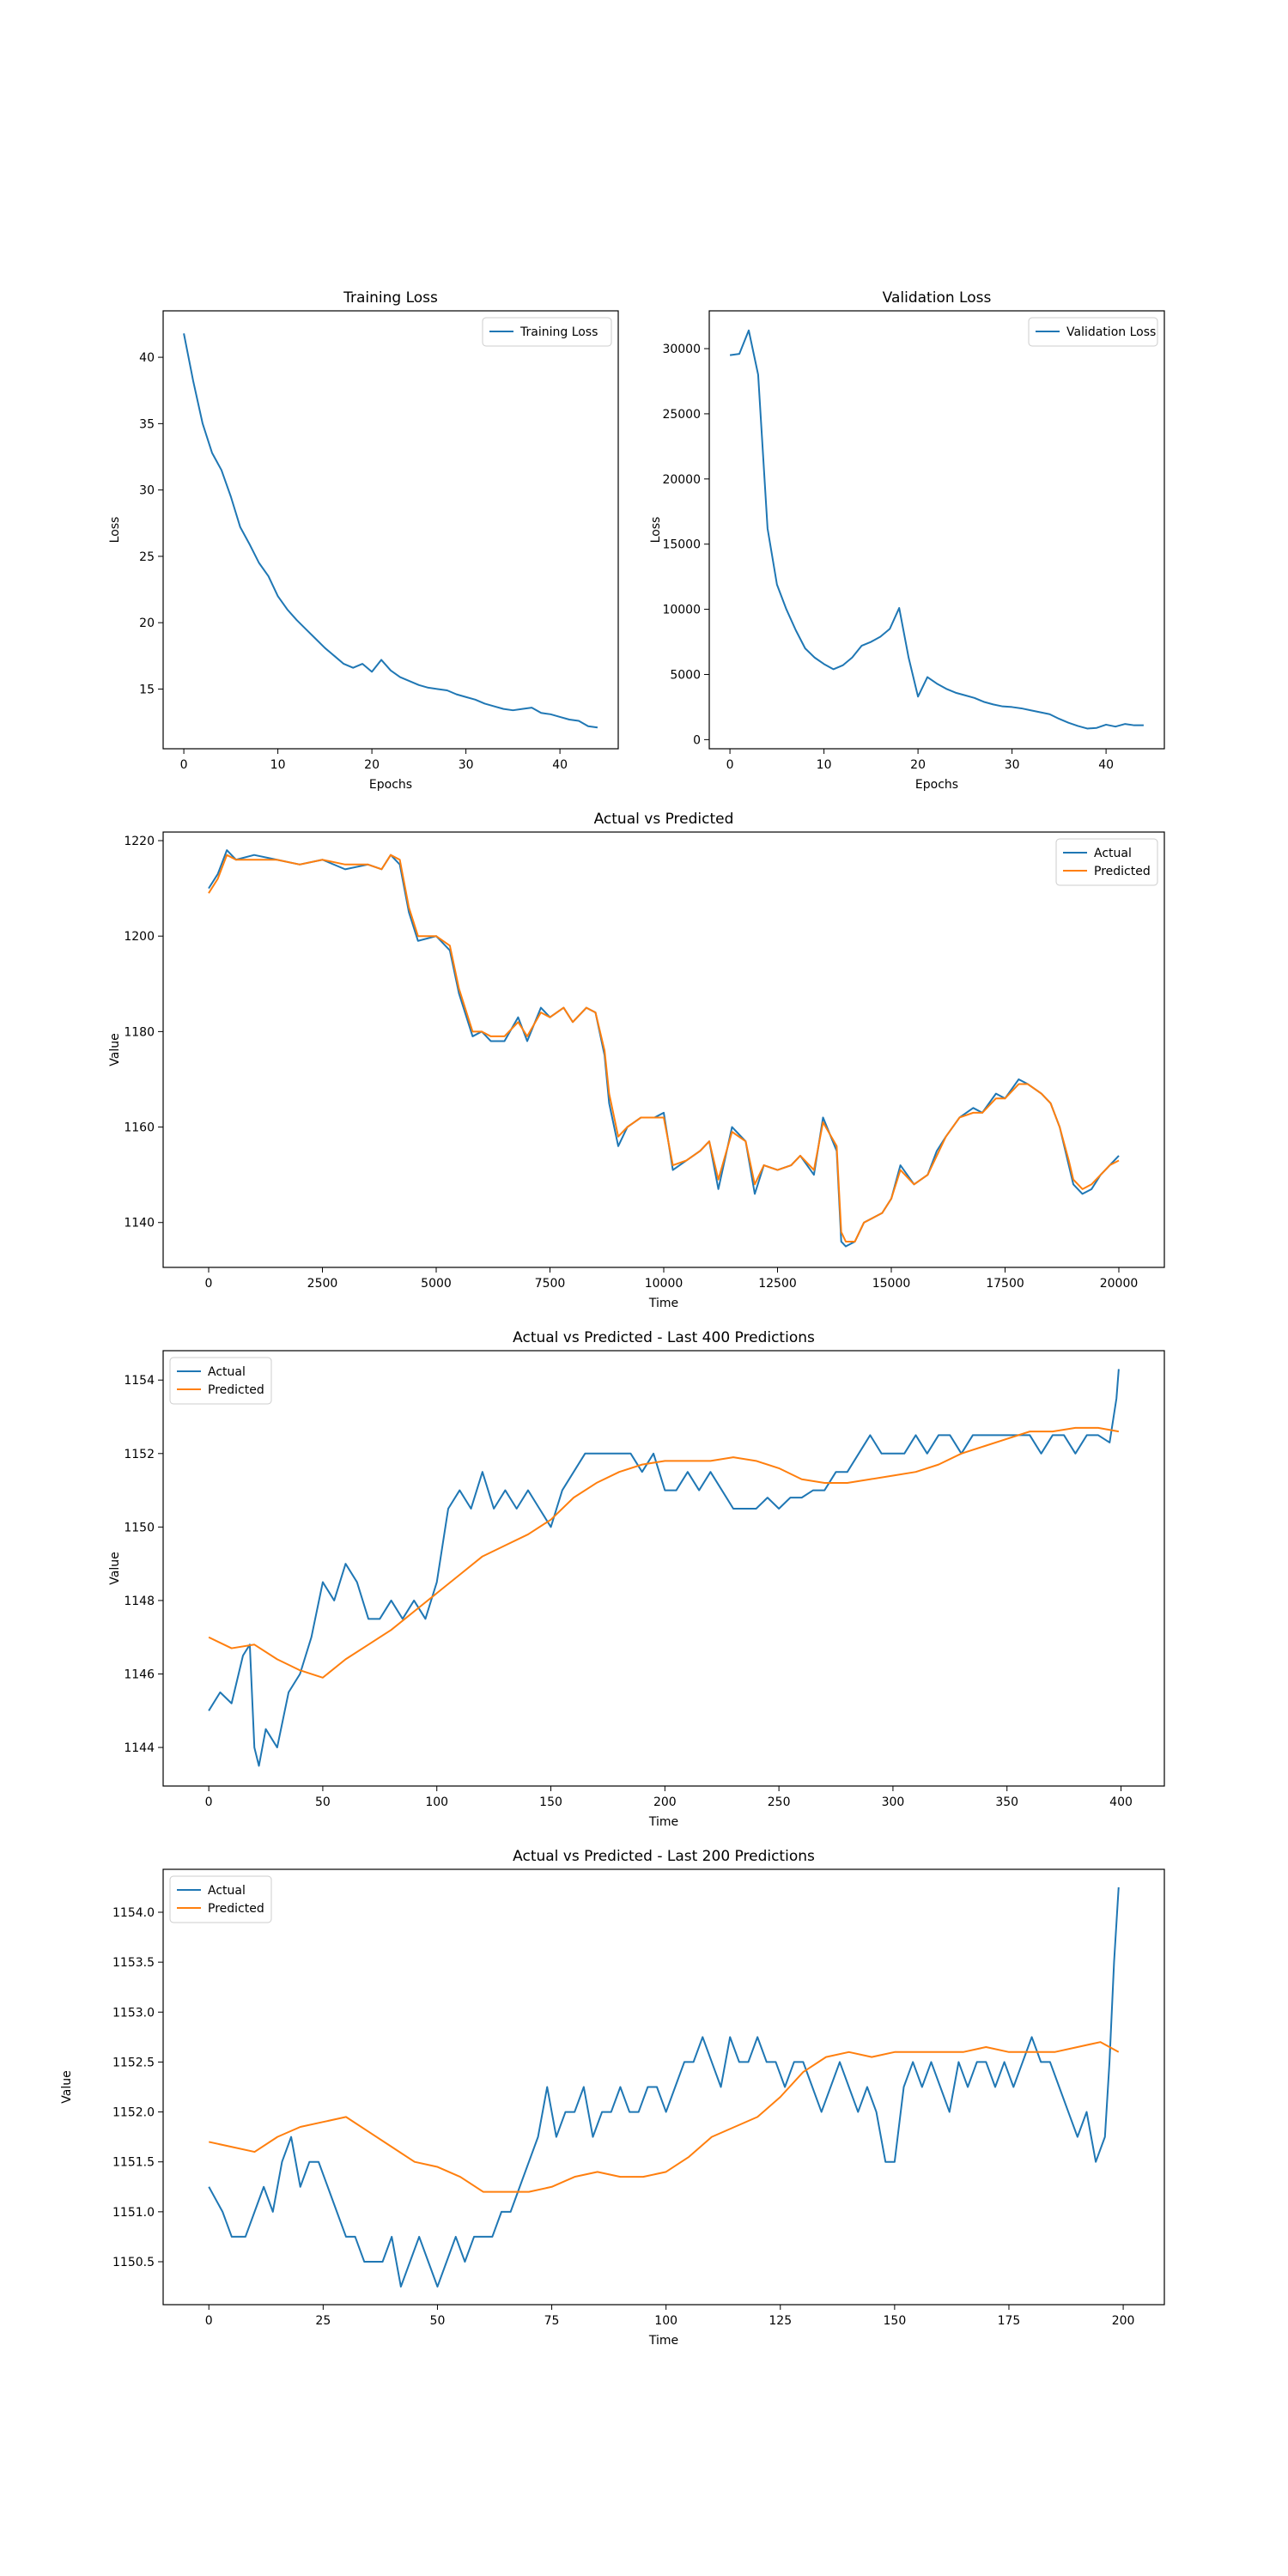  What do you see at coordinates (133, 2213) in the screenshot?
I see `chart-4-y-tick-label: 1151.0` at bounding box center [133, 2213].